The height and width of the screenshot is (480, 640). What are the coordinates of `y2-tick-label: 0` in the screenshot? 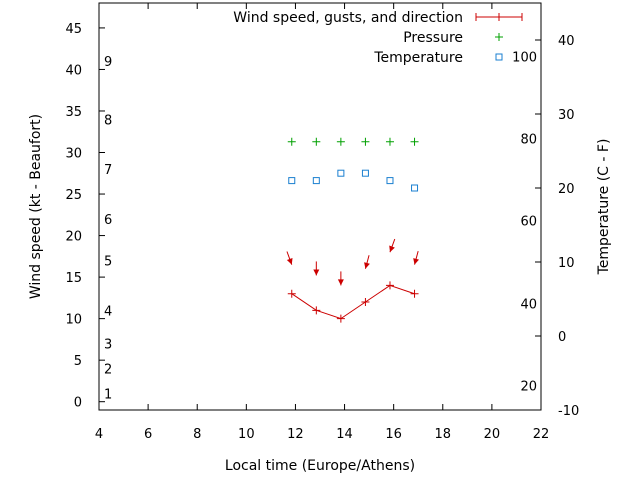 It's located at (562, 337).